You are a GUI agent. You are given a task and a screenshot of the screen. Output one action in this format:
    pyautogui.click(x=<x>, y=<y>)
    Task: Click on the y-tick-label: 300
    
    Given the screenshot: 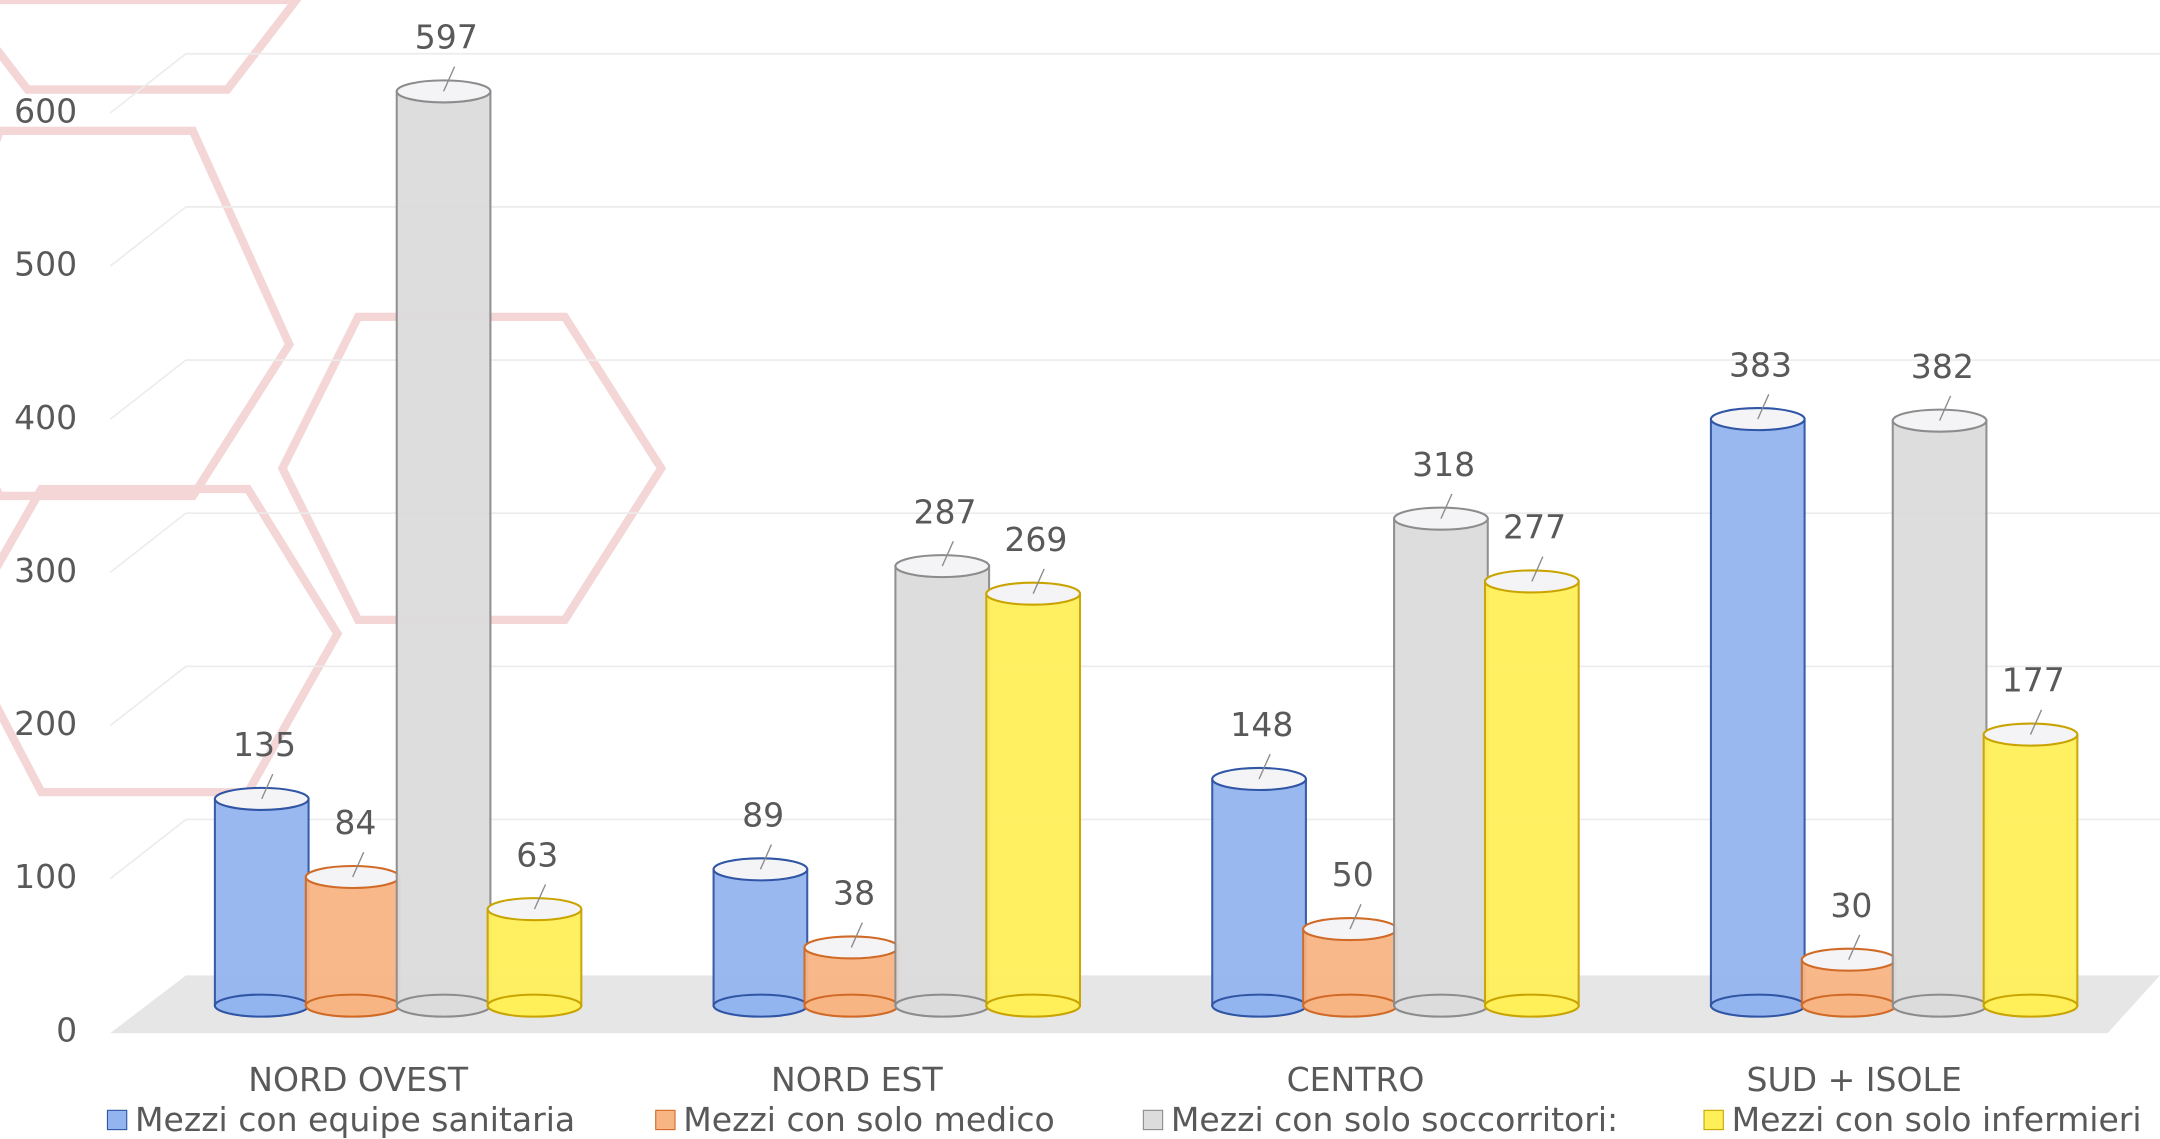 What is the action you would take?
    pyautogui.click(x=45, y=570)
    